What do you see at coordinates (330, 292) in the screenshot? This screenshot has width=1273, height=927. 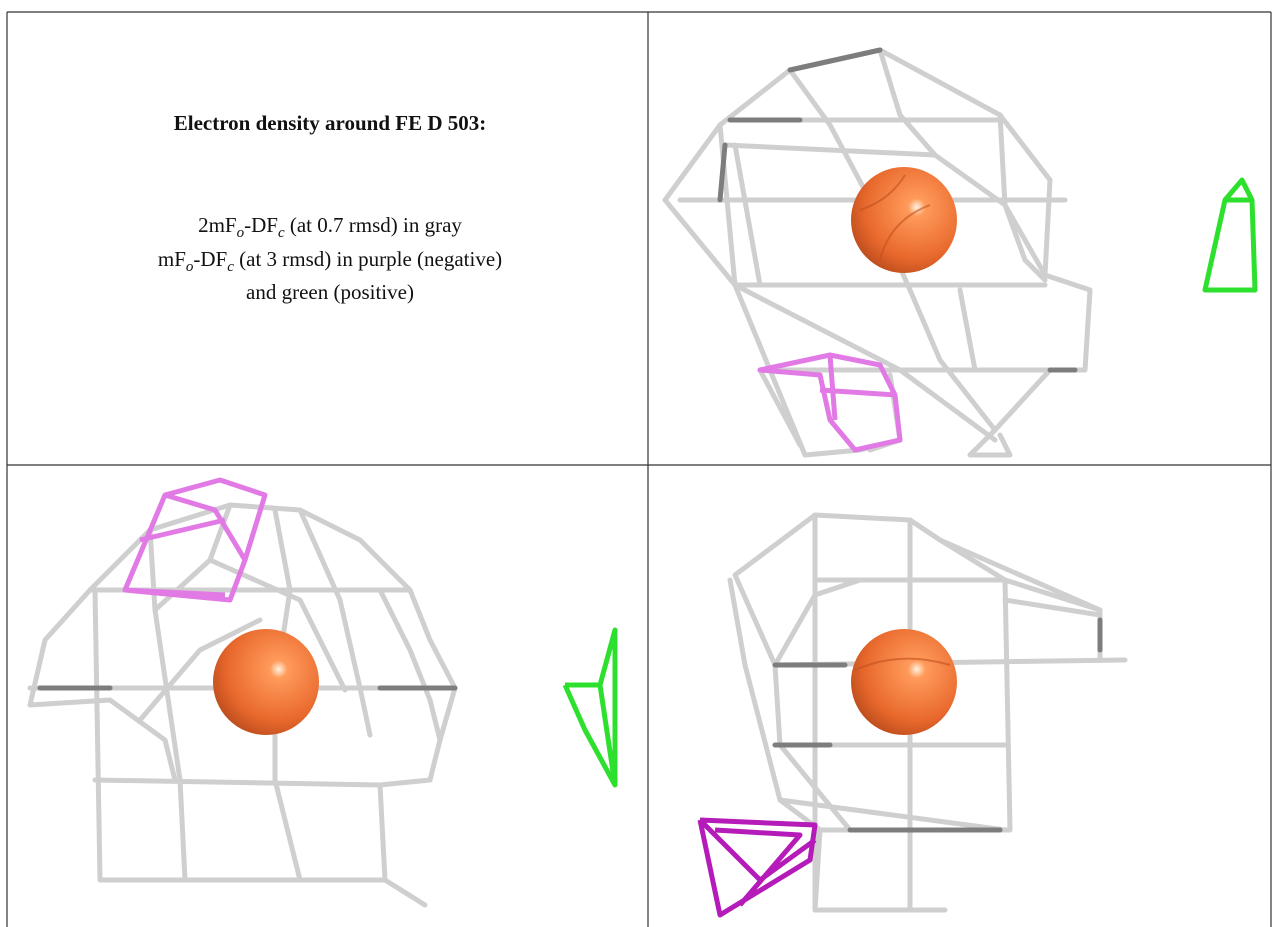 I see `caption-line: and green (positive)` at bounding box center [330, 292].